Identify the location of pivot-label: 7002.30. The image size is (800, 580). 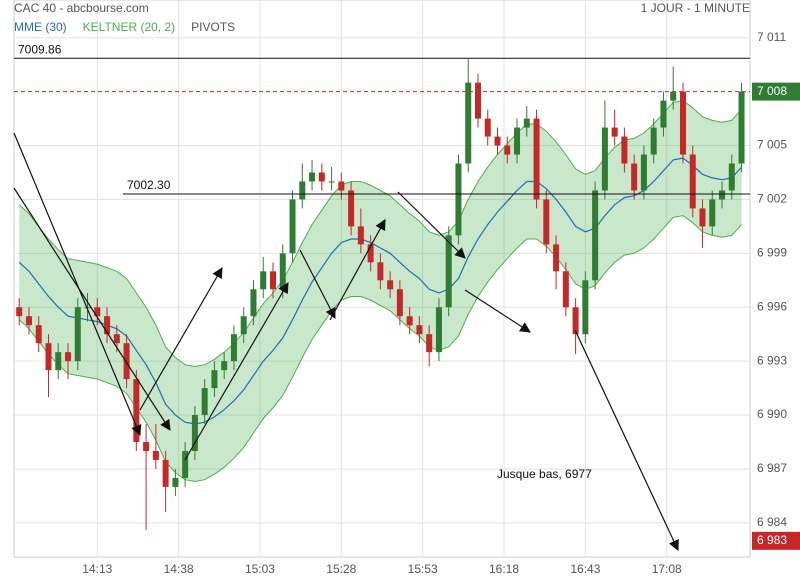
(149, 185).